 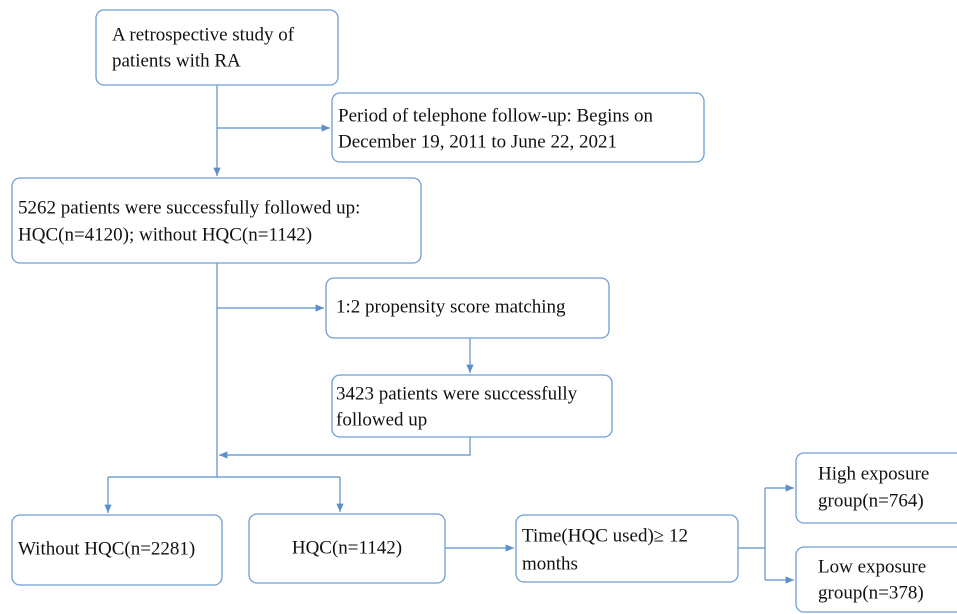 I want to click on node-text: group(n=764), so click(x=871, y=500).